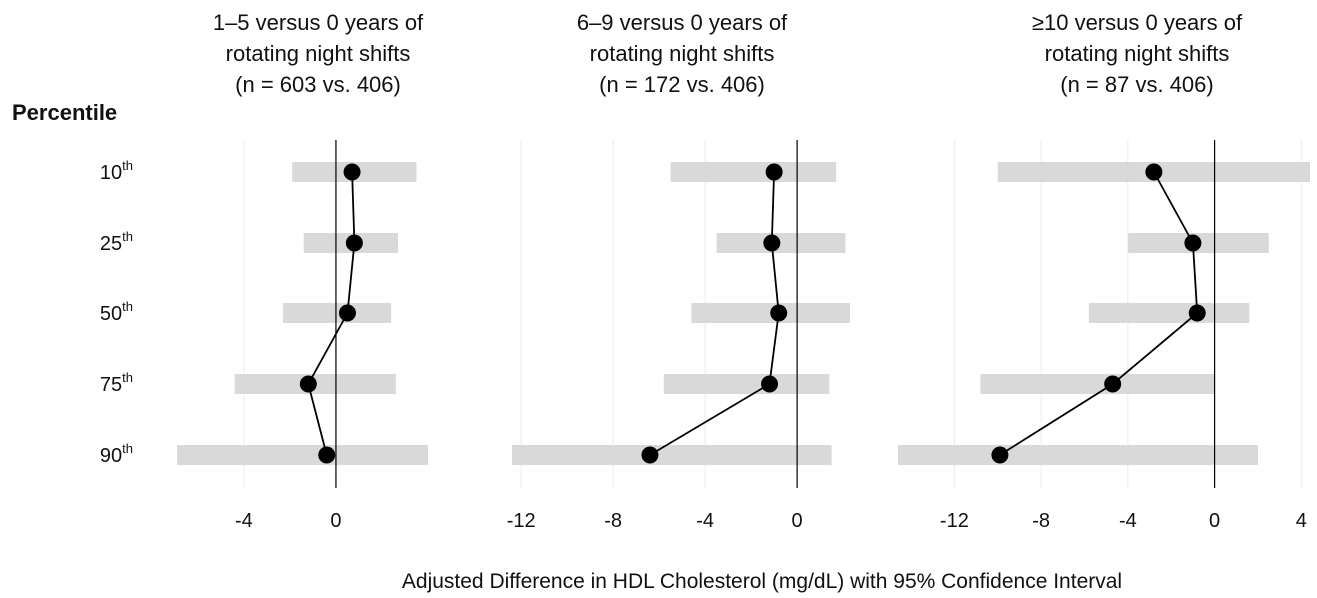  What do you see at coordinates (318, 22) in the screenshot?
I see `panel-title-line: 1–5 versus 0 years of` at bounding box center [318, 22].